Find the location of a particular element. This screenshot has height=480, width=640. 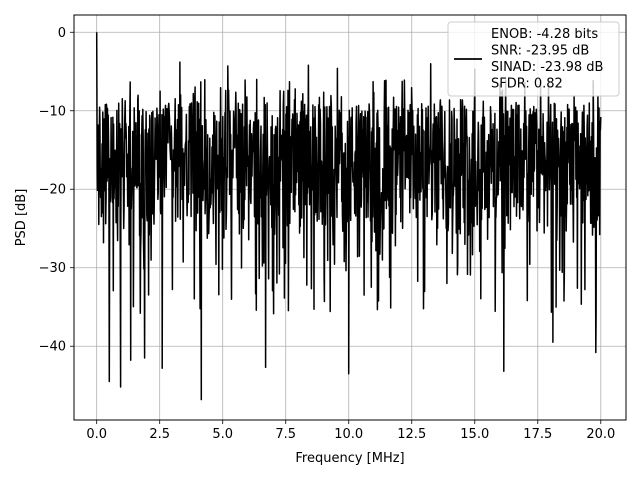

y-axis-label: PSD [dB] is located at coordinates (21, 218).